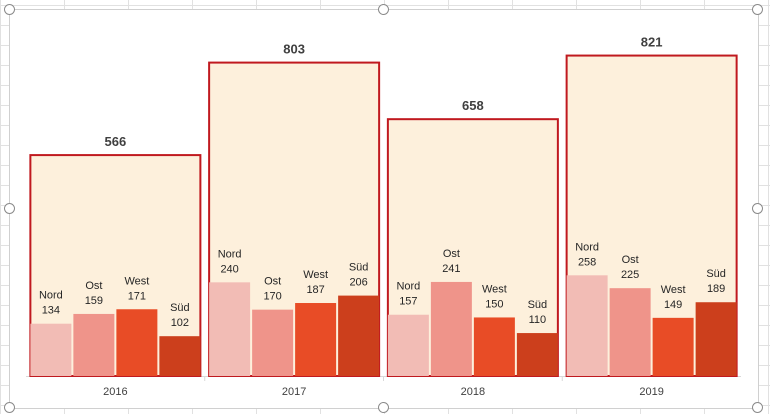 The width and height of the screenshot is (770, 414). I want to click on bar-label-name-ost-2018: Ost, so click(451, 254).